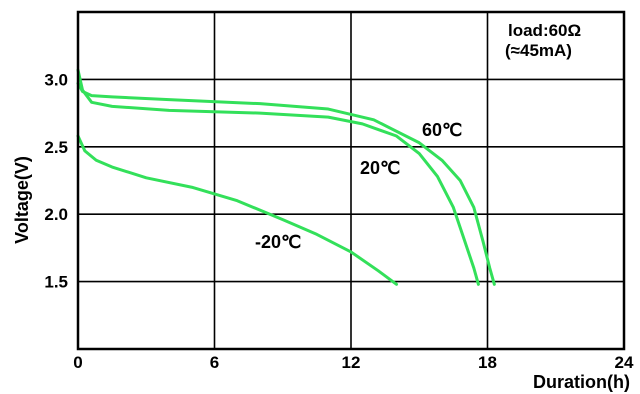 The height and width of the screenshot is (394, 640). Describe the element at coordinates (56, 147) in the screenshot. I see `y-tick-label: 2.5` at that location.